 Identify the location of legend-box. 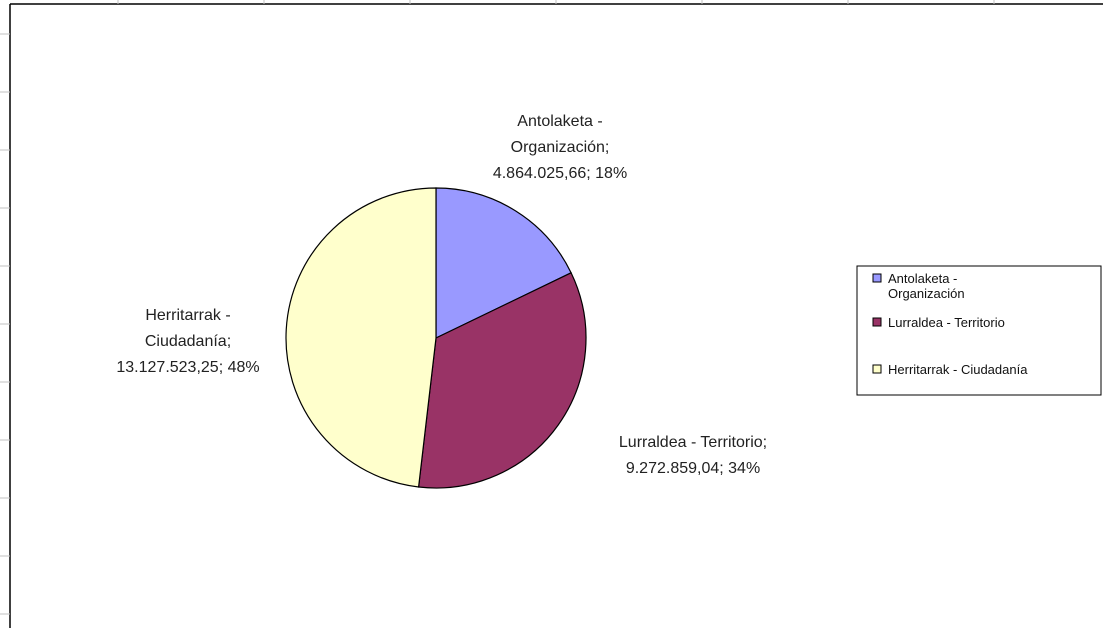
(979, 330).